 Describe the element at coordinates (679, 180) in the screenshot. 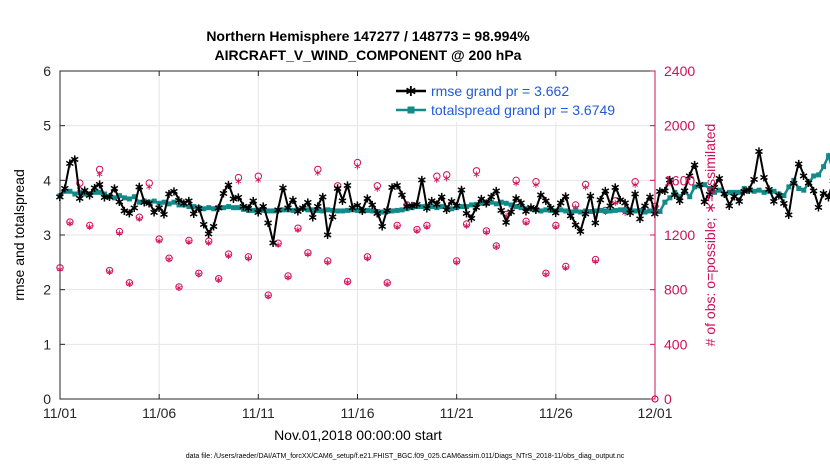

I see `y-right-tick-label: 1600` at that location.